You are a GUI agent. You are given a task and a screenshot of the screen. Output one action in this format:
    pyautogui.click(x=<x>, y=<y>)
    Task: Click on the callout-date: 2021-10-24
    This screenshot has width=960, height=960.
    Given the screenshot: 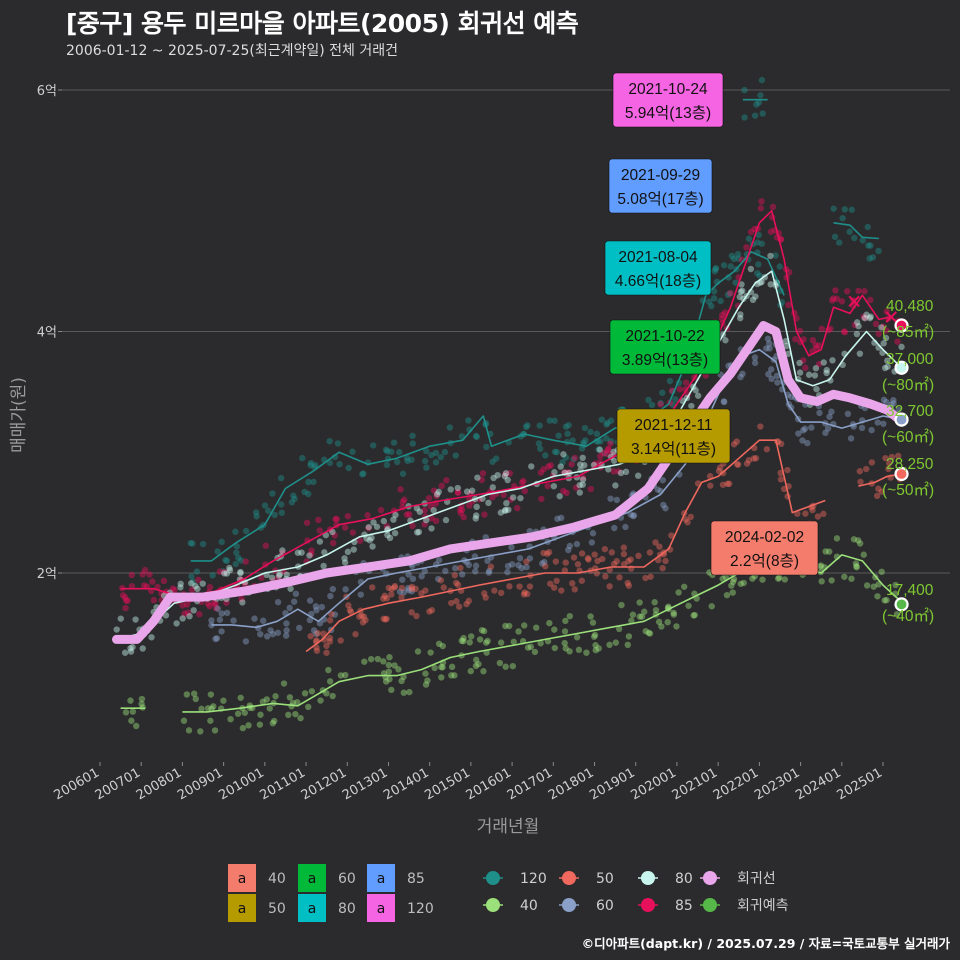 What is the action you would take?
    pyautogui.click(x=668, y=89)
    